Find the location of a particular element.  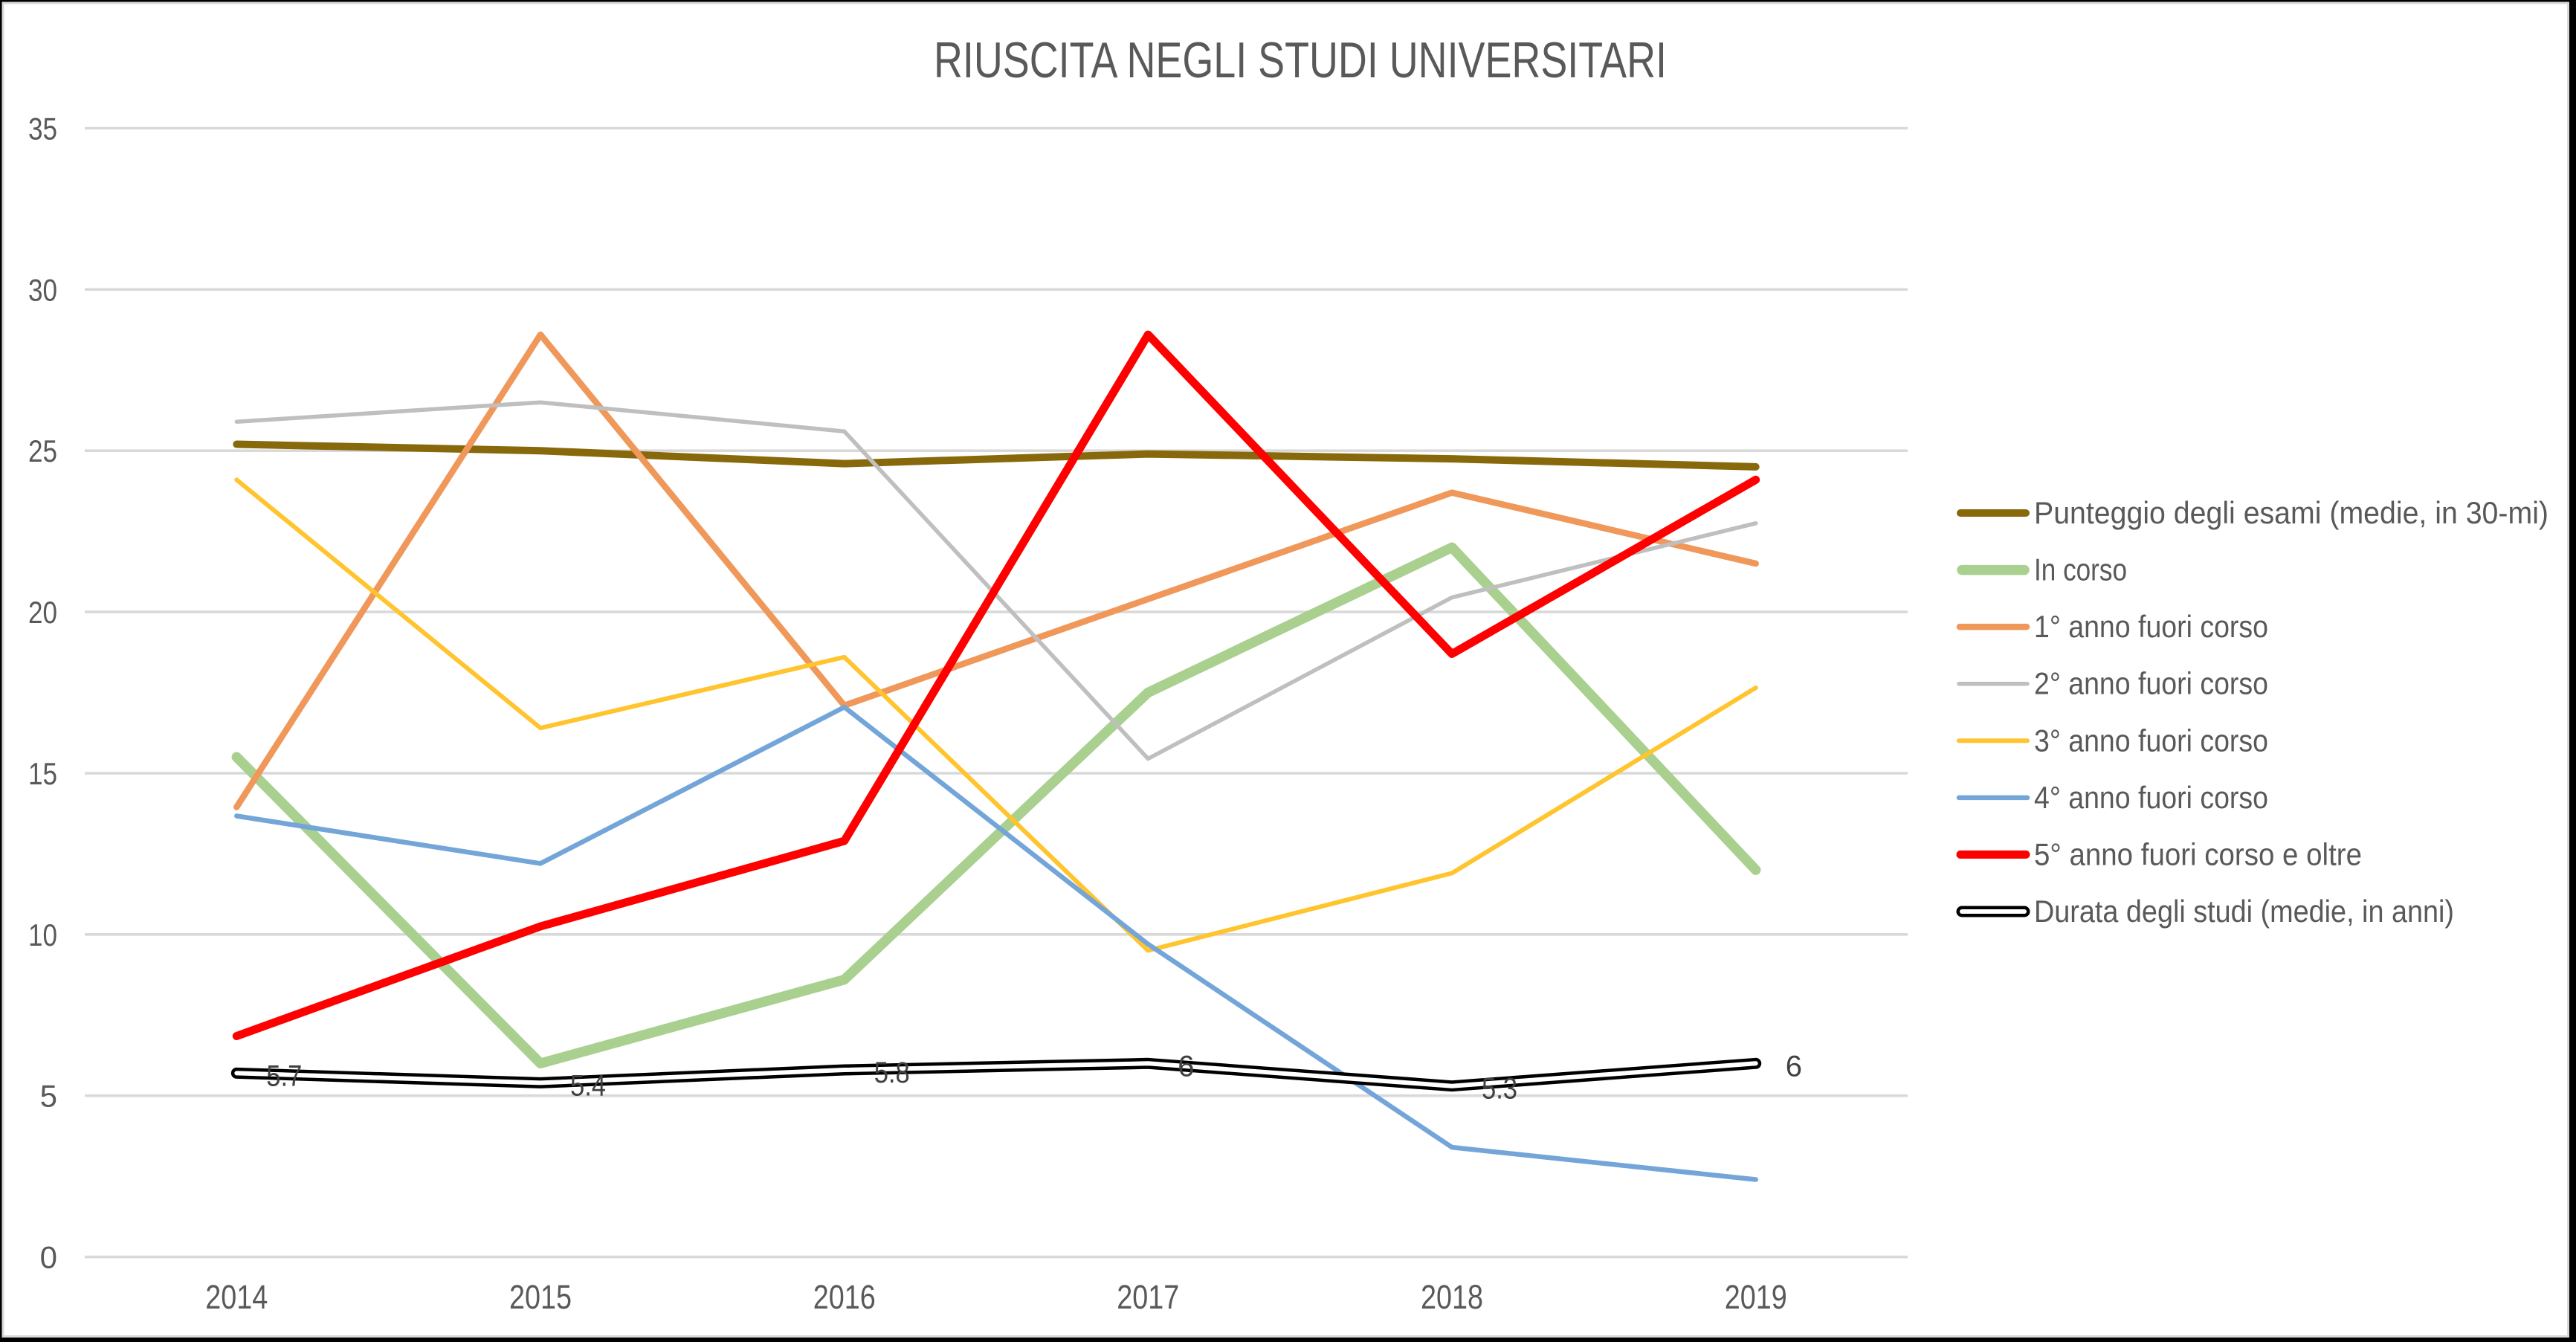

svg-text: 5.7 is located at coordinates (284, 1075).